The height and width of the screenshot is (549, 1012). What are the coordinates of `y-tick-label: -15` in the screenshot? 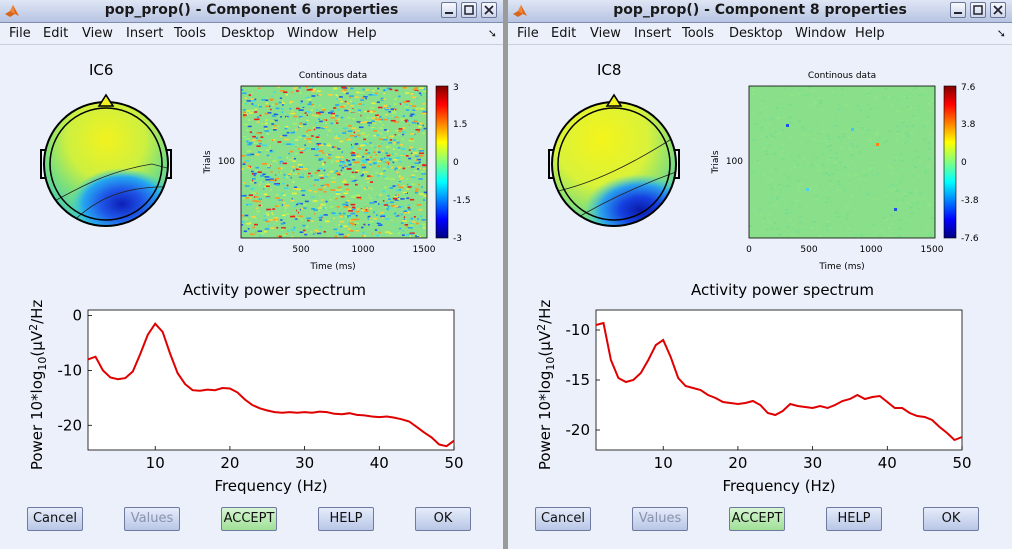 It's located at (578, 380).